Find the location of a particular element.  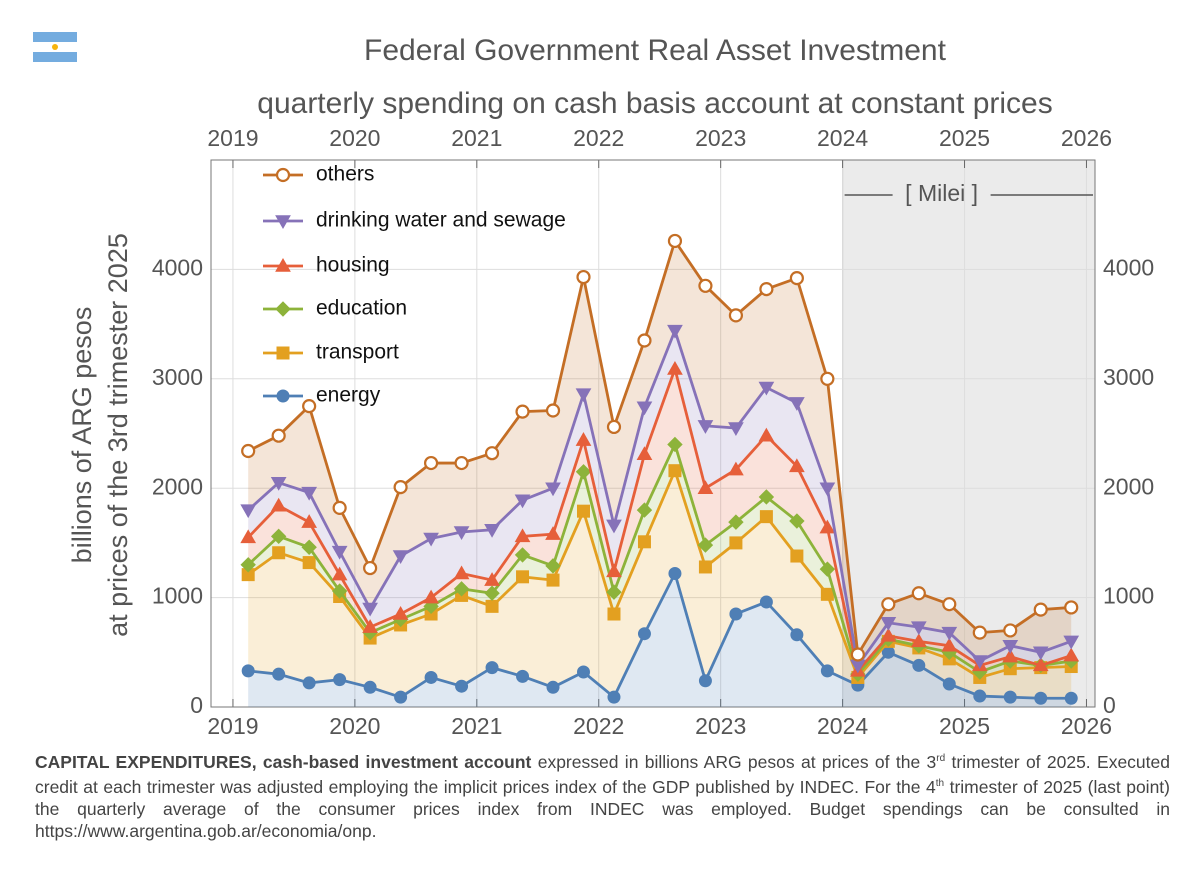

y-tick-label: 1000 is located at coordinates (177, 596).